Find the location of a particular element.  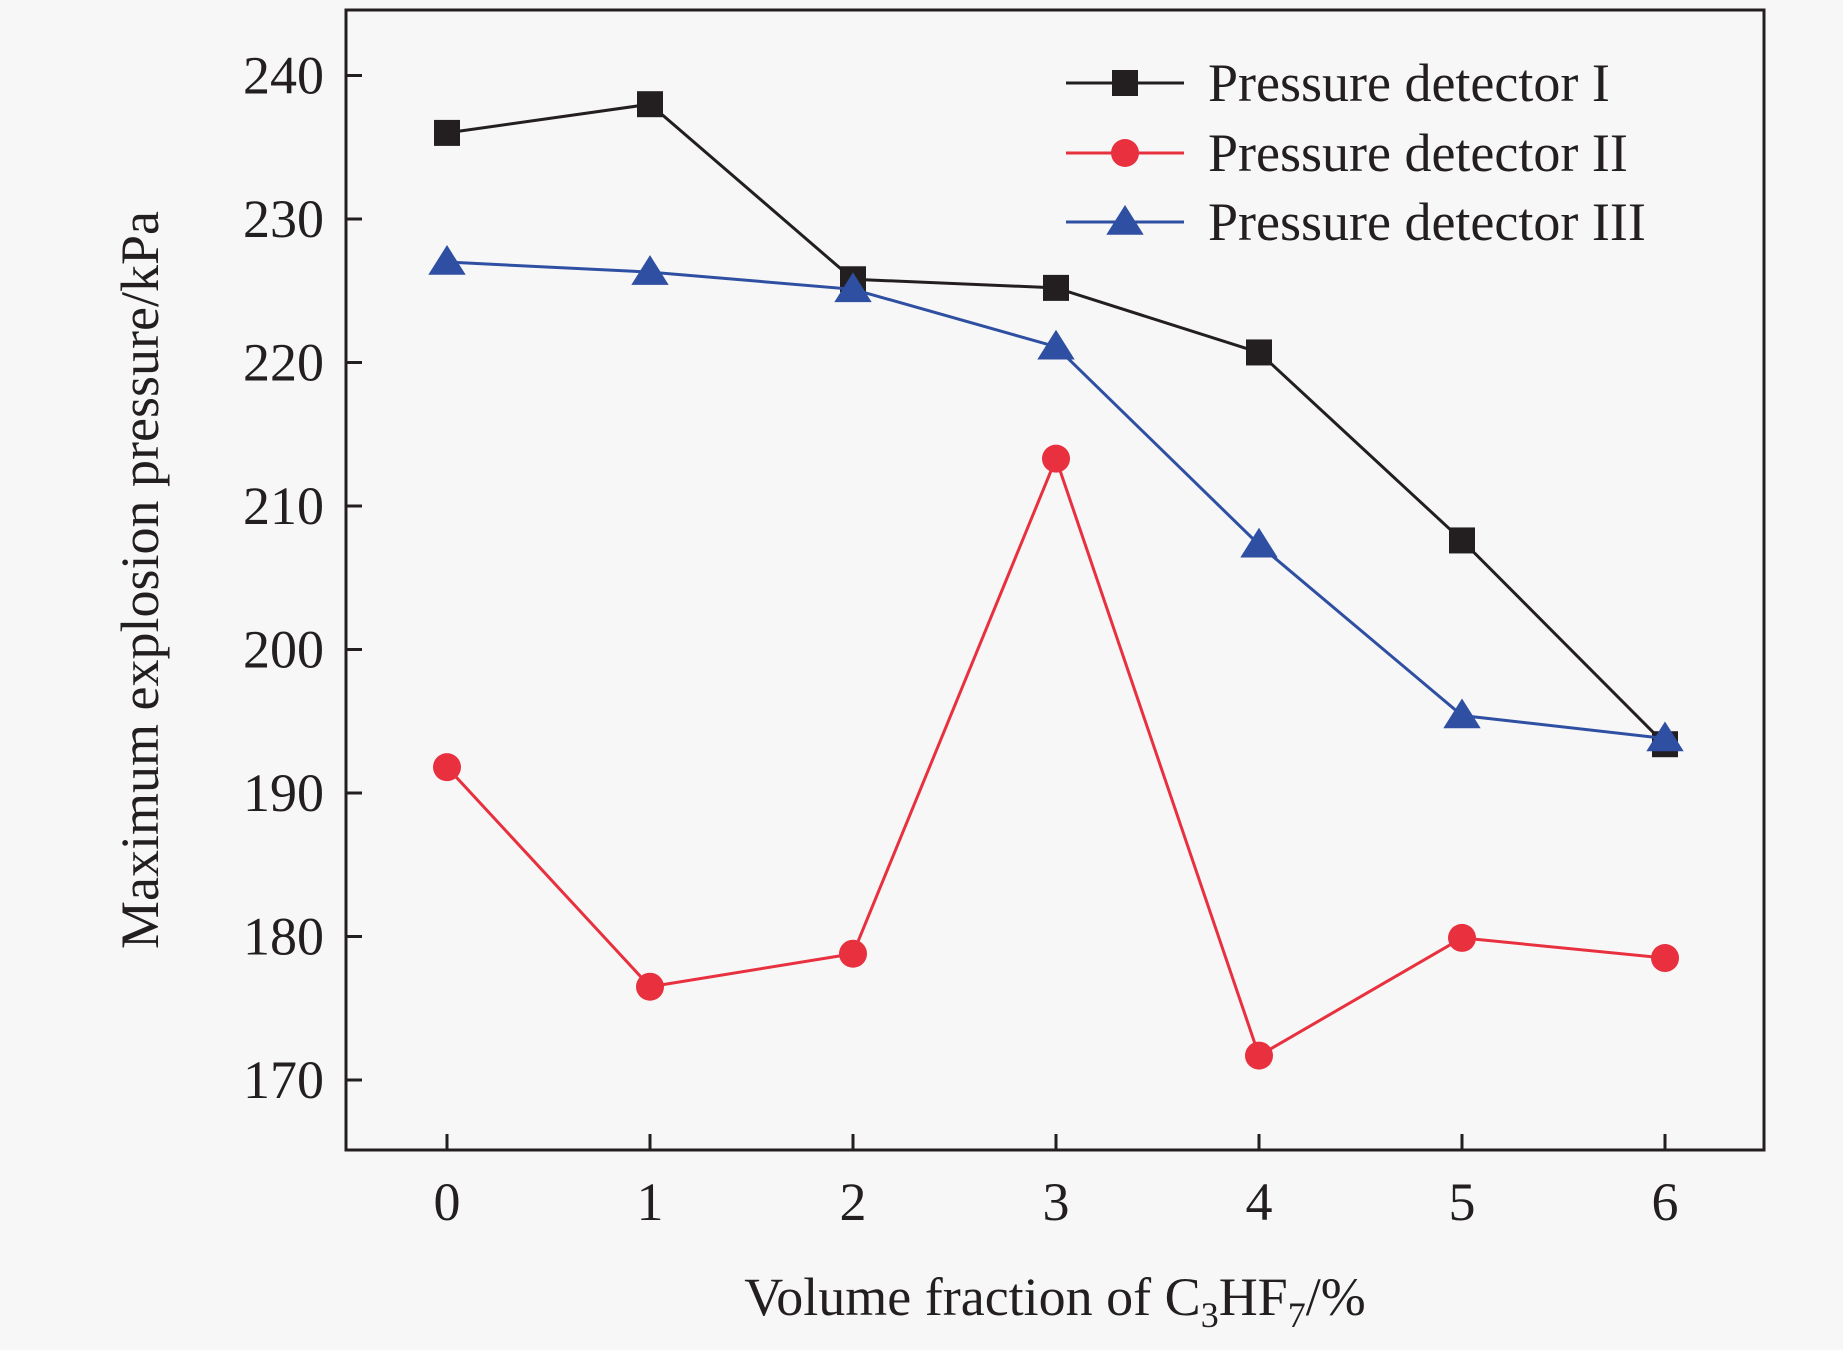

x-tick-label: 0 is located at coordinates (447, 1202).